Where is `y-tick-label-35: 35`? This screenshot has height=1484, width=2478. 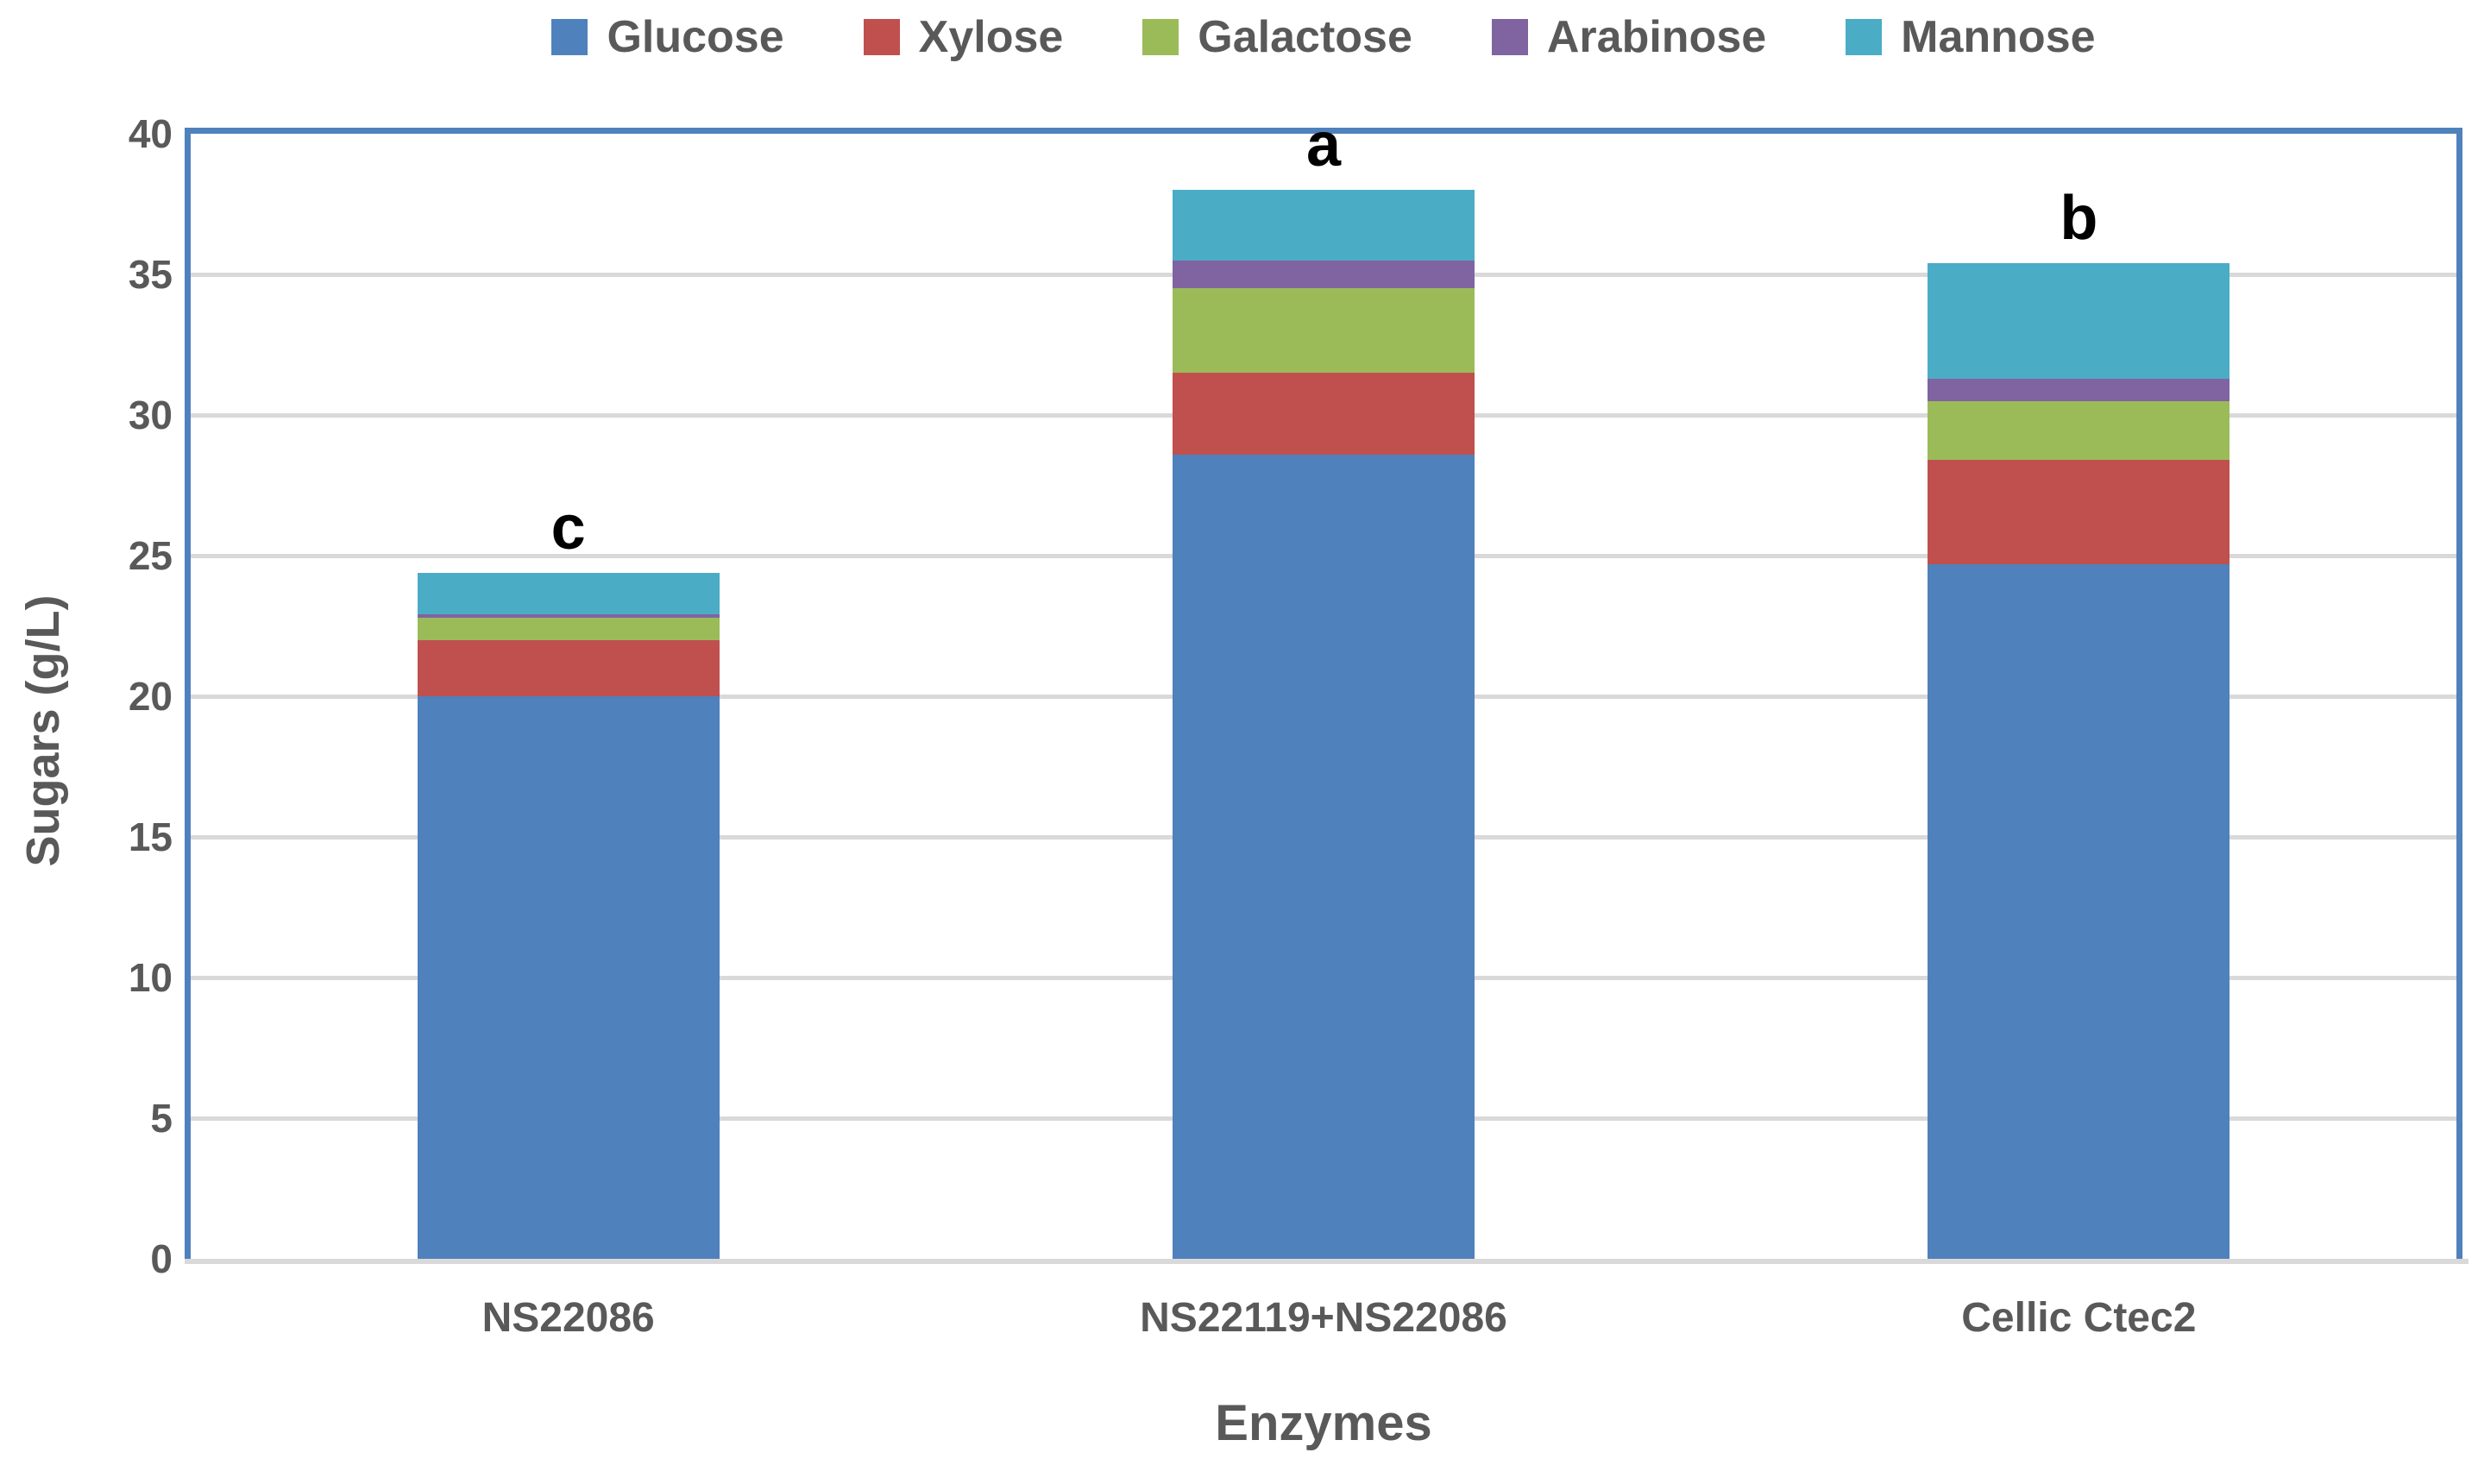 y-tick-label-35: 35 is located at coordinates (150, 274).